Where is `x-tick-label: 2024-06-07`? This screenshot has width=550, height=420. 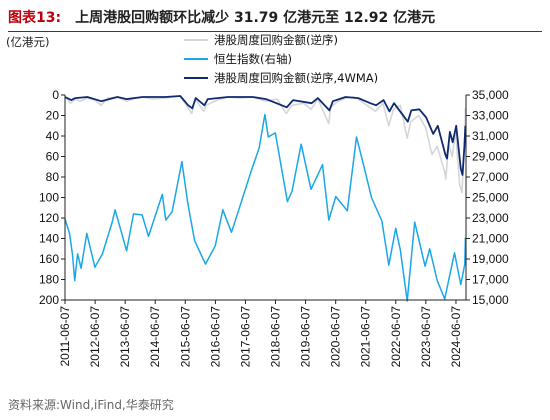
x-tick-label: 2024-06-07 is located at coordinates (456, 337).